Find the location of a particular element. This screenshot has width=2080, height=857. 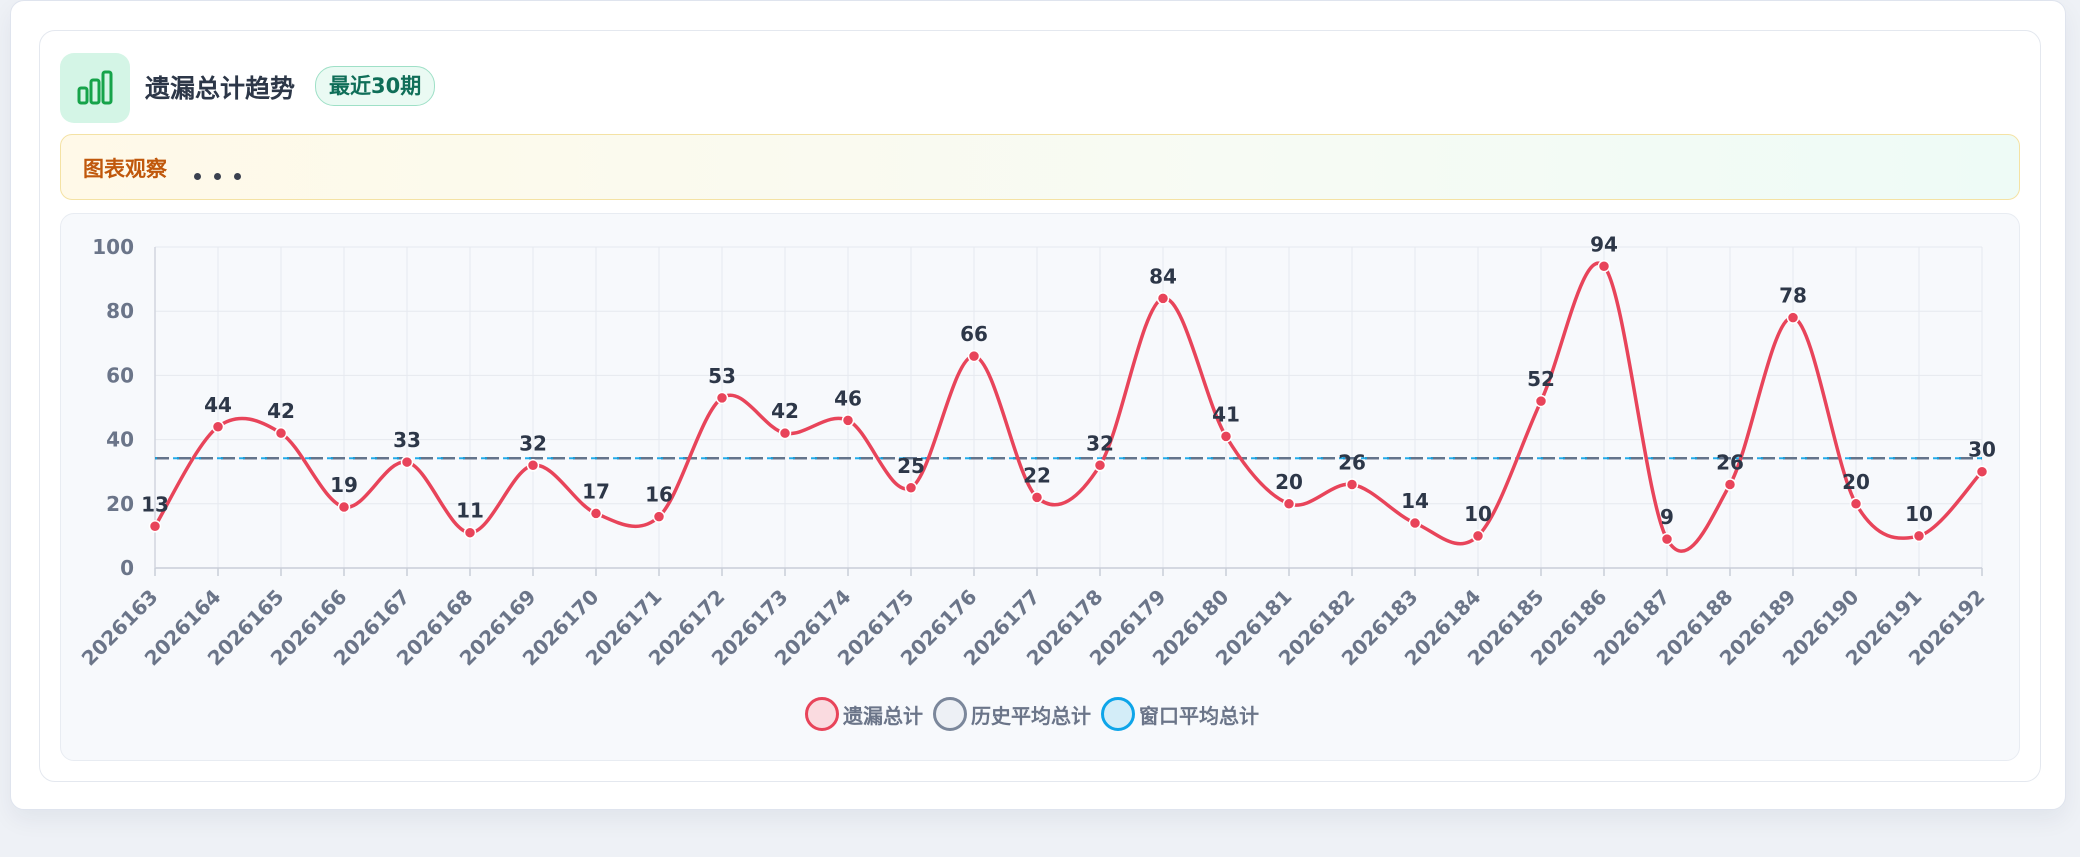

y-tick-label: 40 is located at coordinates (120, 440).